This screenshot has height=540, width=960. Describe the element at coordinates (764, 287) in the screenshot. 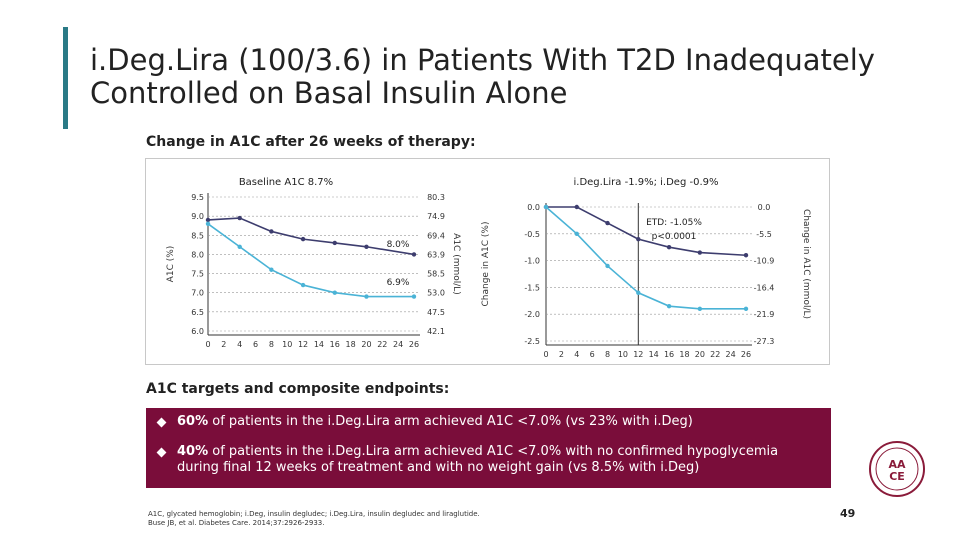

I see `y2-tick-label: -16.4` at that location.